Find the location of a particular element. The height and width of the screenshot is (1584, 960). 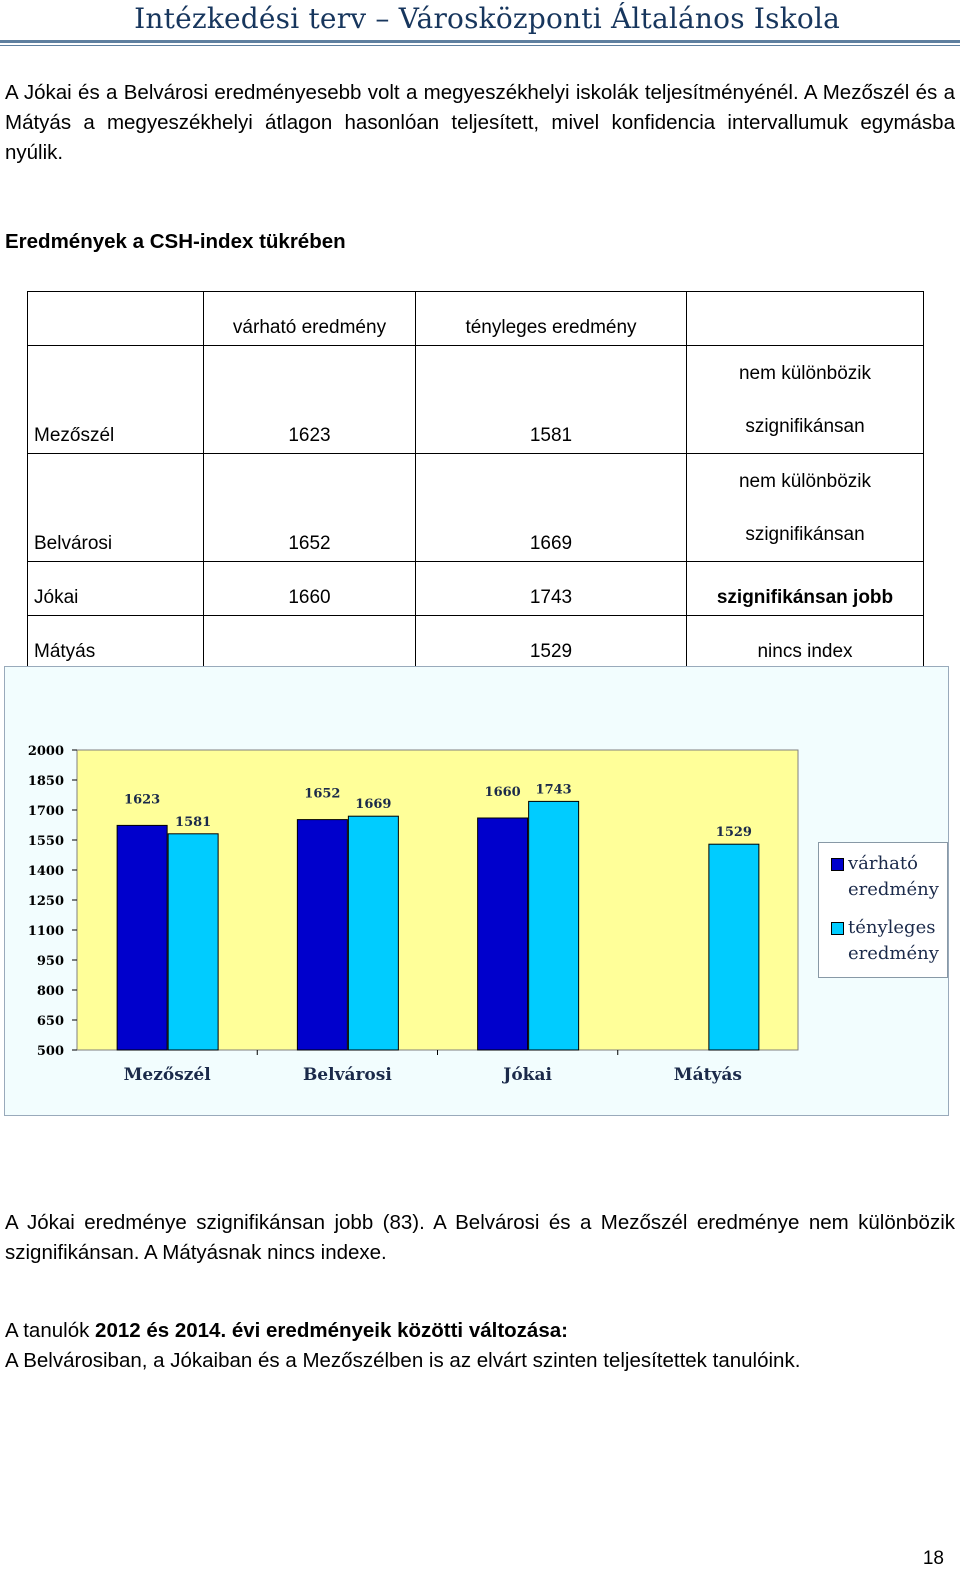

data-label: 1669 is located at coordinates (373, 804).